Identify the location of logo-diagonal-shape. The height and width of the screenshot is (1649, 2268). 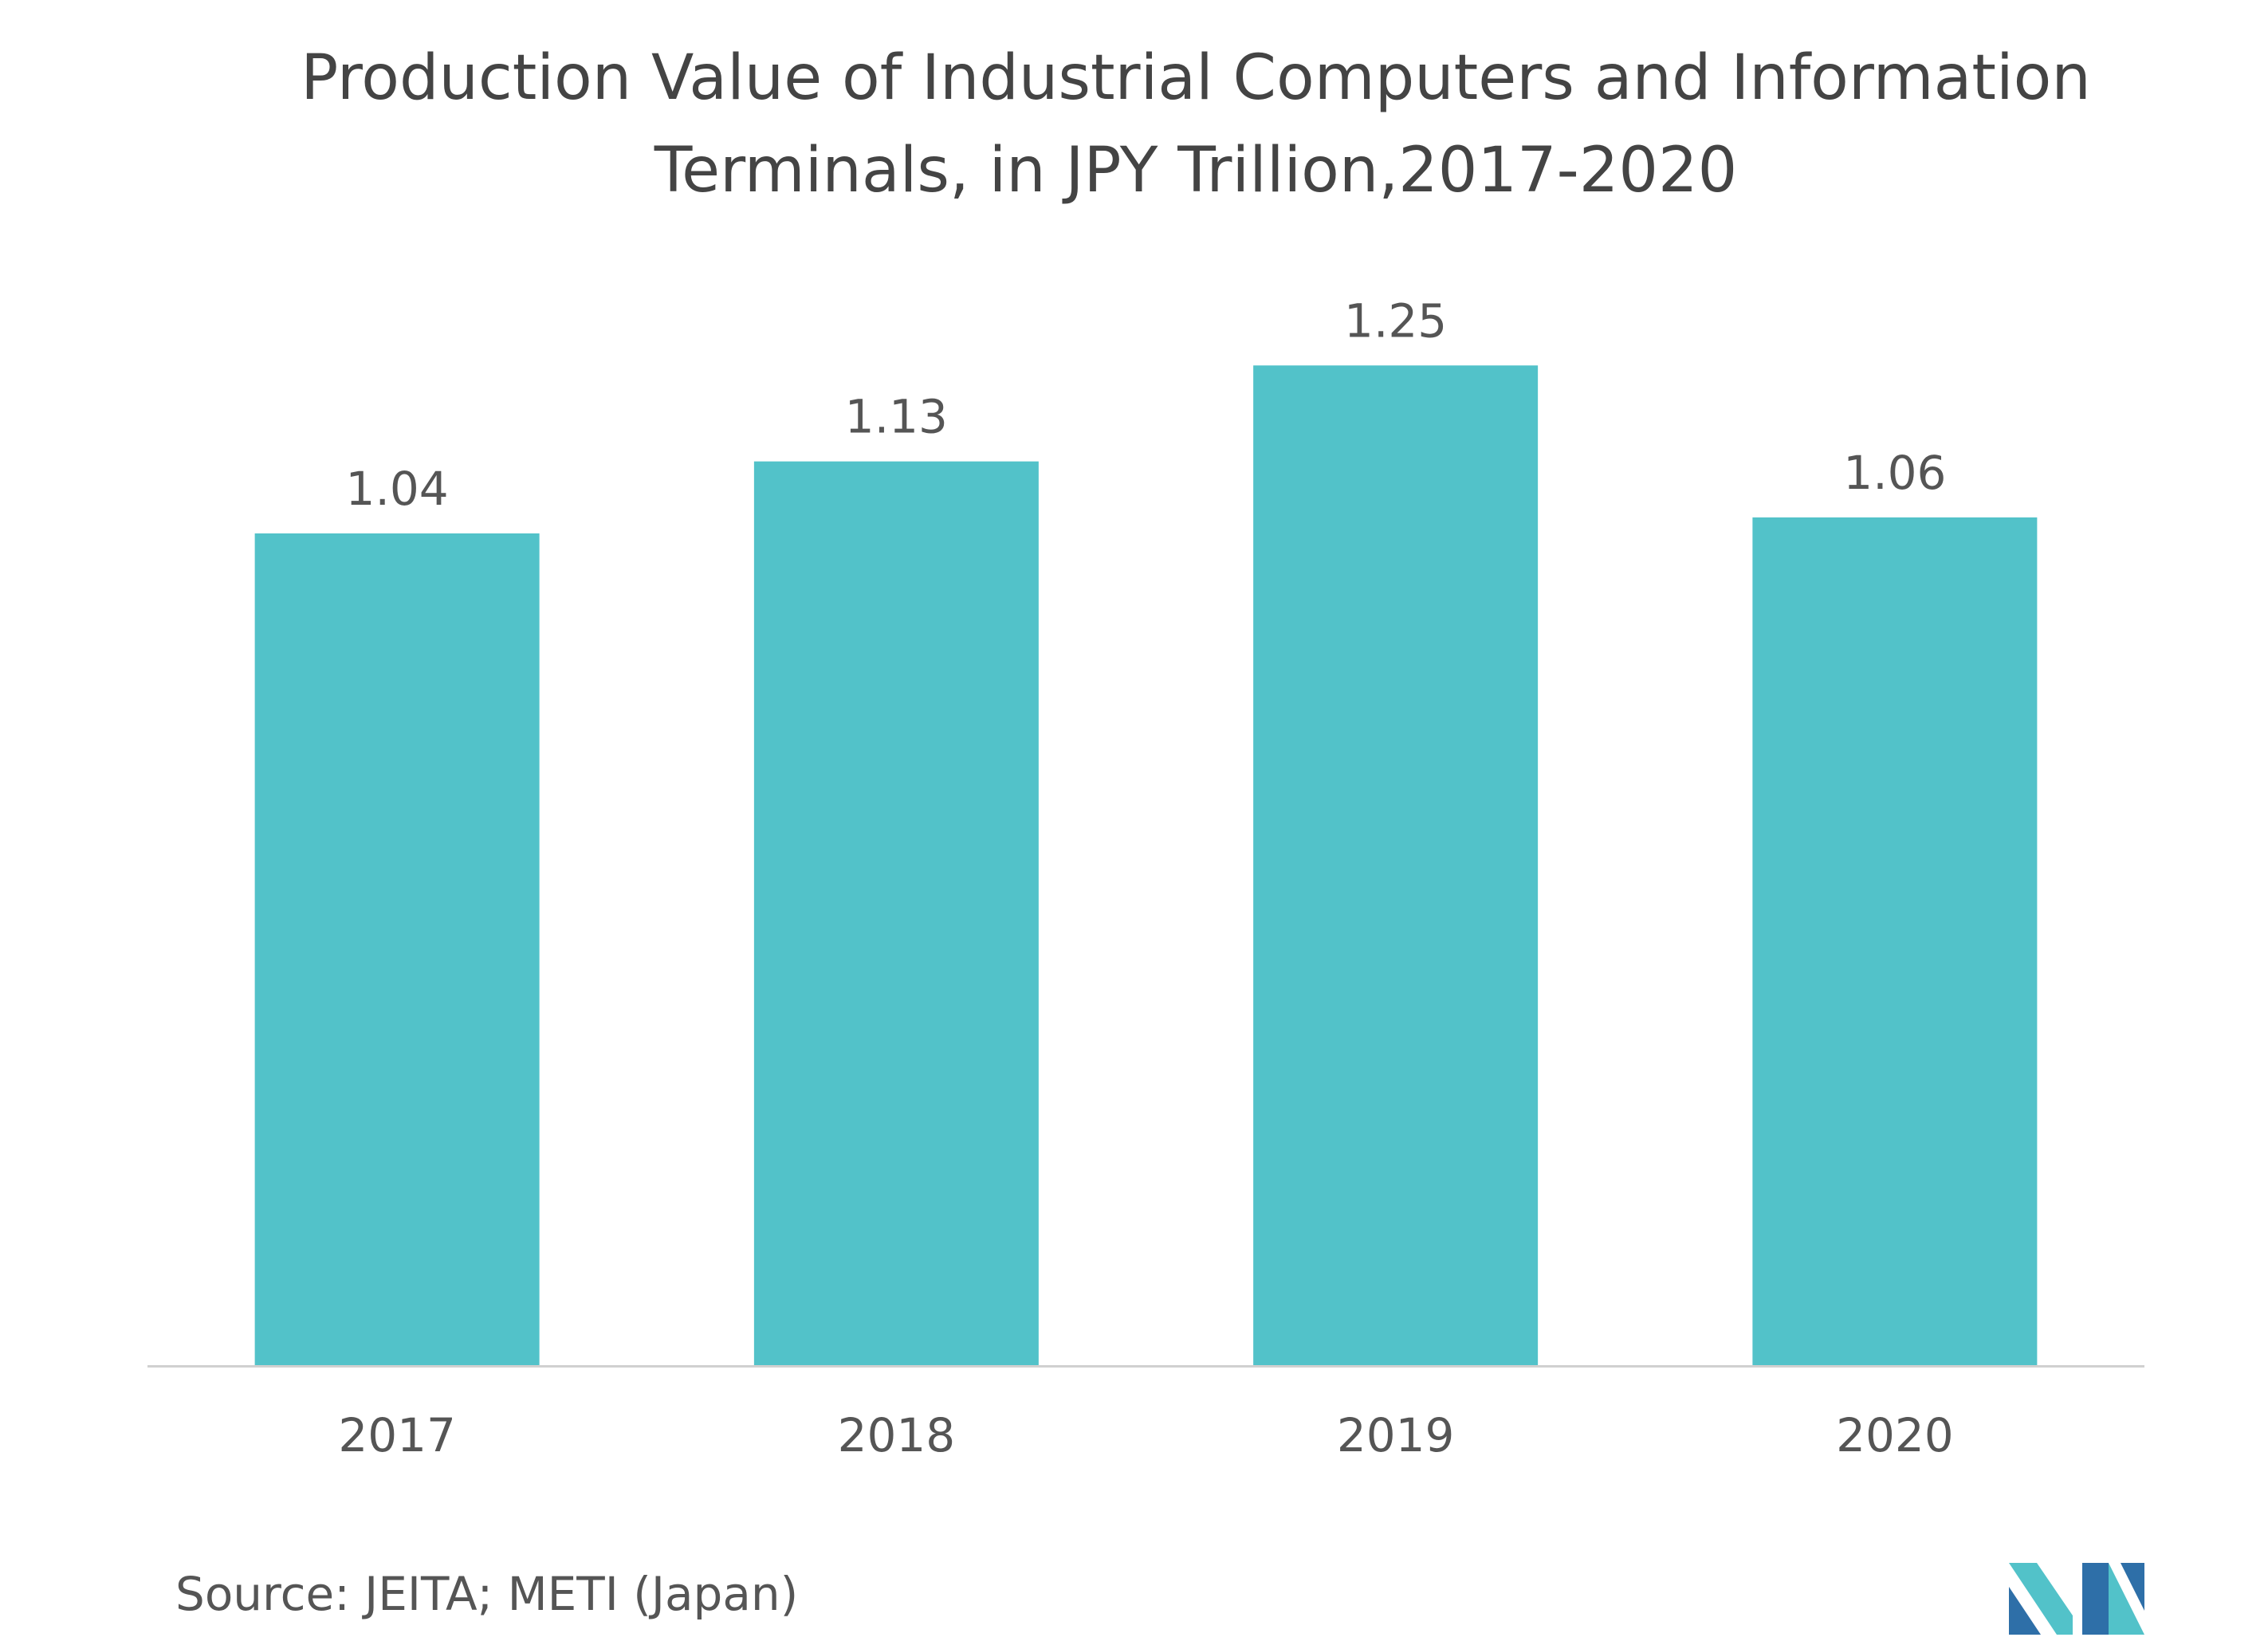
(2041, 1599).